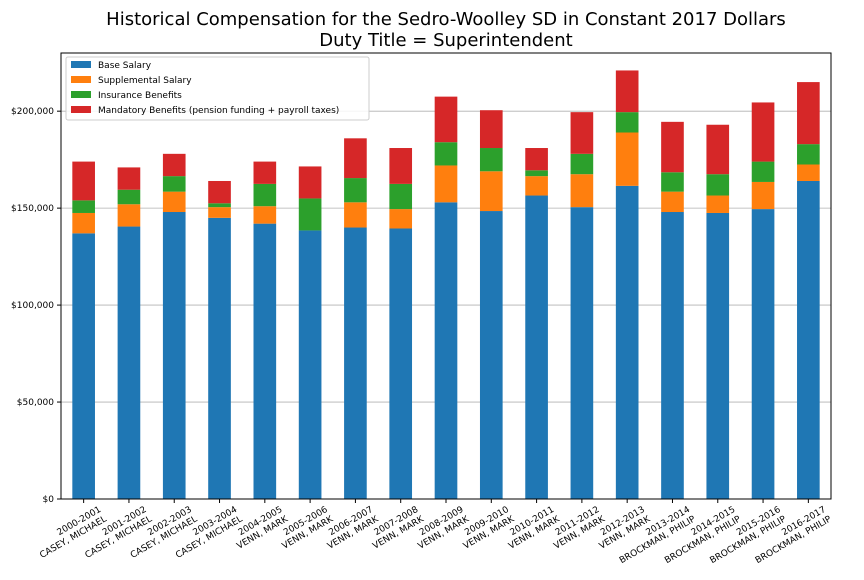  Describe the element at coordinates (145, 81) in the screenshot. I see `legend-label: Supplemental Salary` at that location.